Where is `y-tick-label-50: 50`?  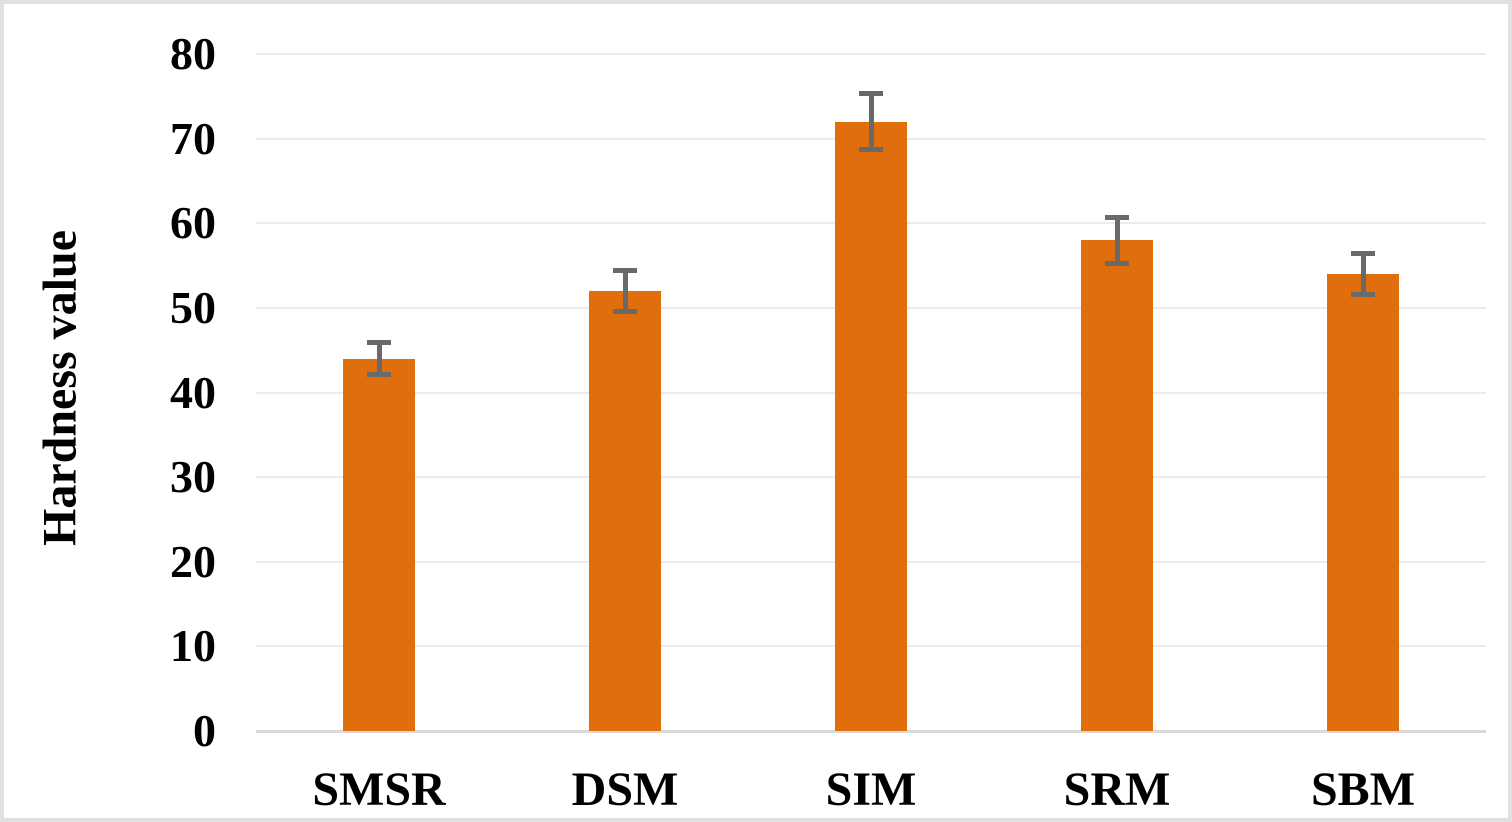
y-tick-label-50: 50 is located at coordinates (193, 307).